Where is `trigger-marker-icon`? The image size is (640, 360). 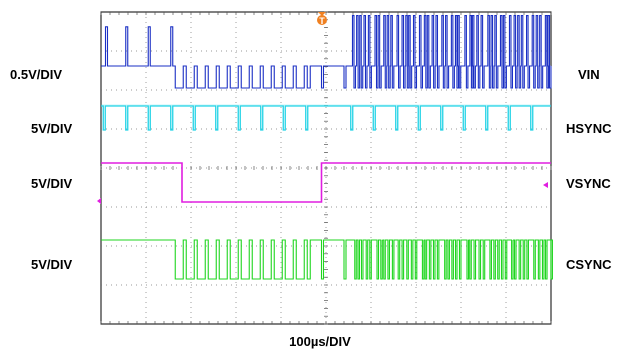 trigger-marker-icon is located at coordinates (322, 20).